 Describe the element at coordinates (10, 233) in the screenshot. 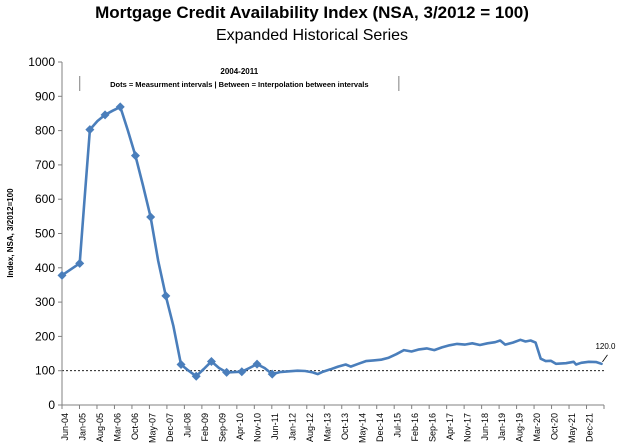

I see `y-axis-label: Index, NSA, 3/2012=100` at that location.